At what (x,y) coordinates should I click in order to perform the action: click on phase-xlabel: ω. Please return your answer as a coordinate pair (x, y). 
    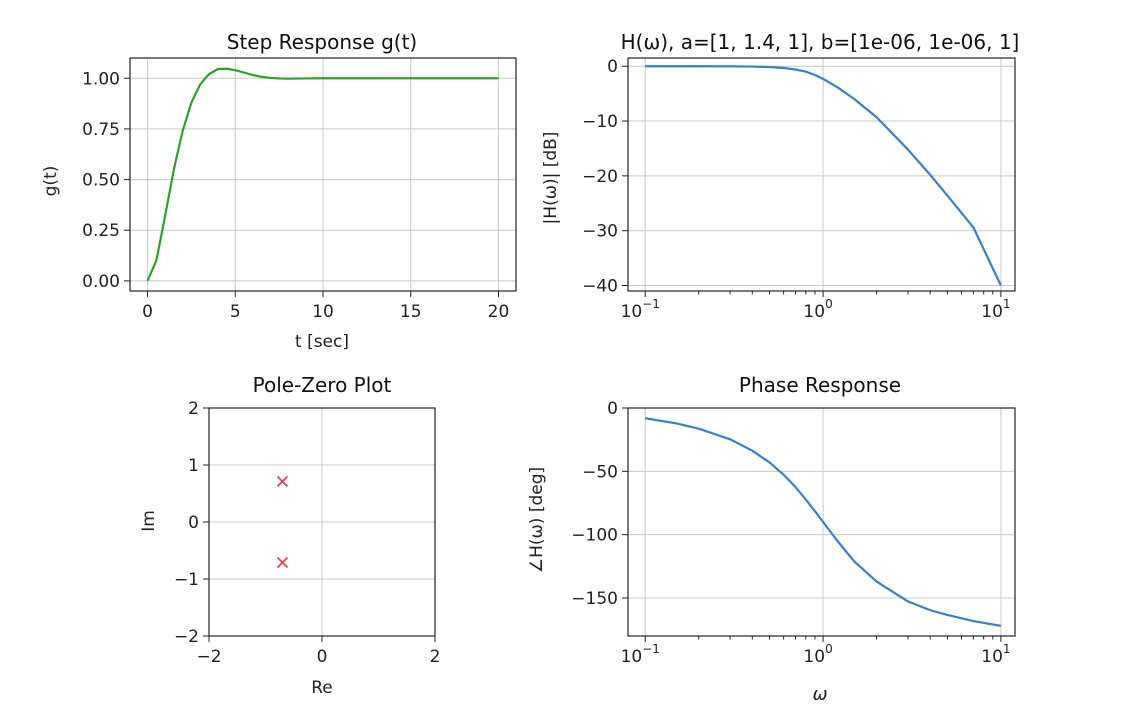
    Looking at the image, I should click on (819, 694).